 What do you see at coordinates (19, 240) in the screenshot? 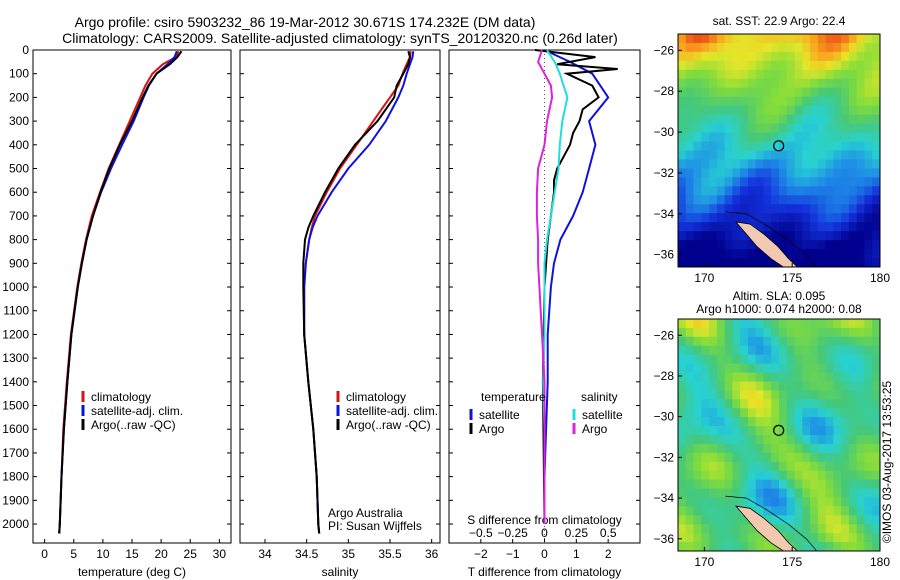
I see `y-tick-label: 800` at bounding box center [19, 240].